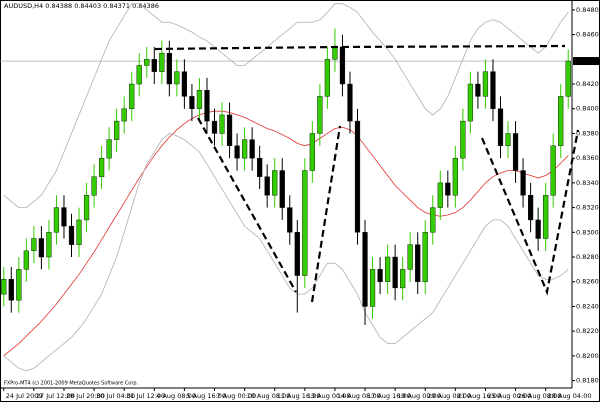  I want to click on x-tick-label: 7 Aug 00:00, so click(237, 396).